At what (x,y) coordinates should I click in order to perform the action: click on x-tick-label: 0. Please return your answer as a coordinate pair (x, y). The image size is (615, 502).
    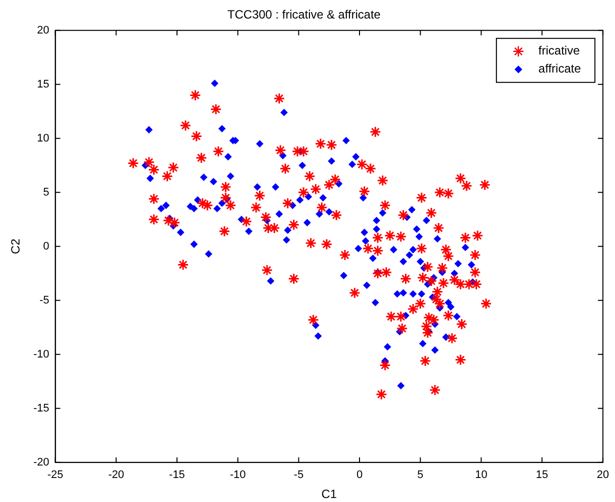
    Looking at the image, I should click on (359, 475).